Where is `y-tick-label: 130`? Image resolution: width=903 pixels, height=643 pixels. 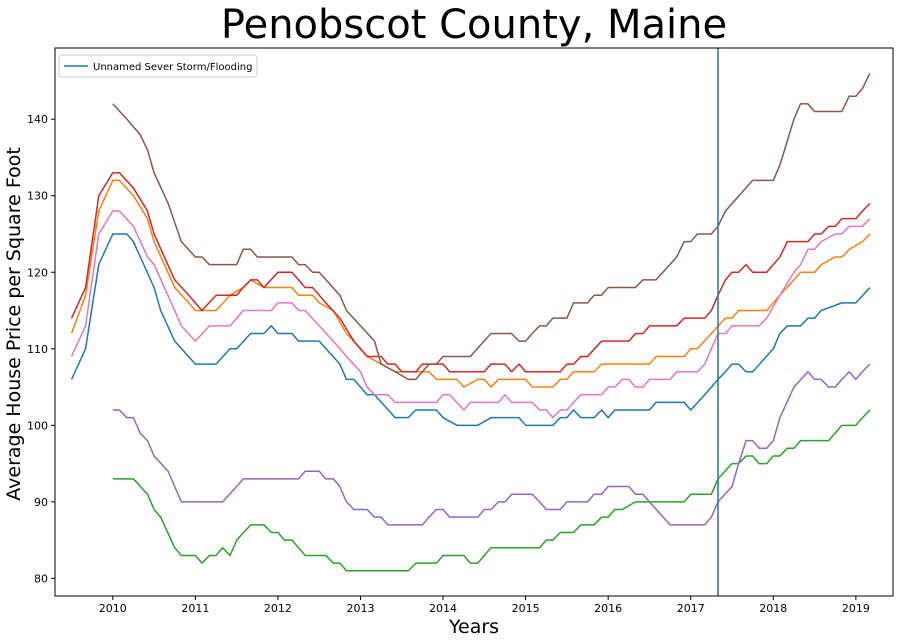 y-tick-label: 130 is located at coordinates (37, 196).